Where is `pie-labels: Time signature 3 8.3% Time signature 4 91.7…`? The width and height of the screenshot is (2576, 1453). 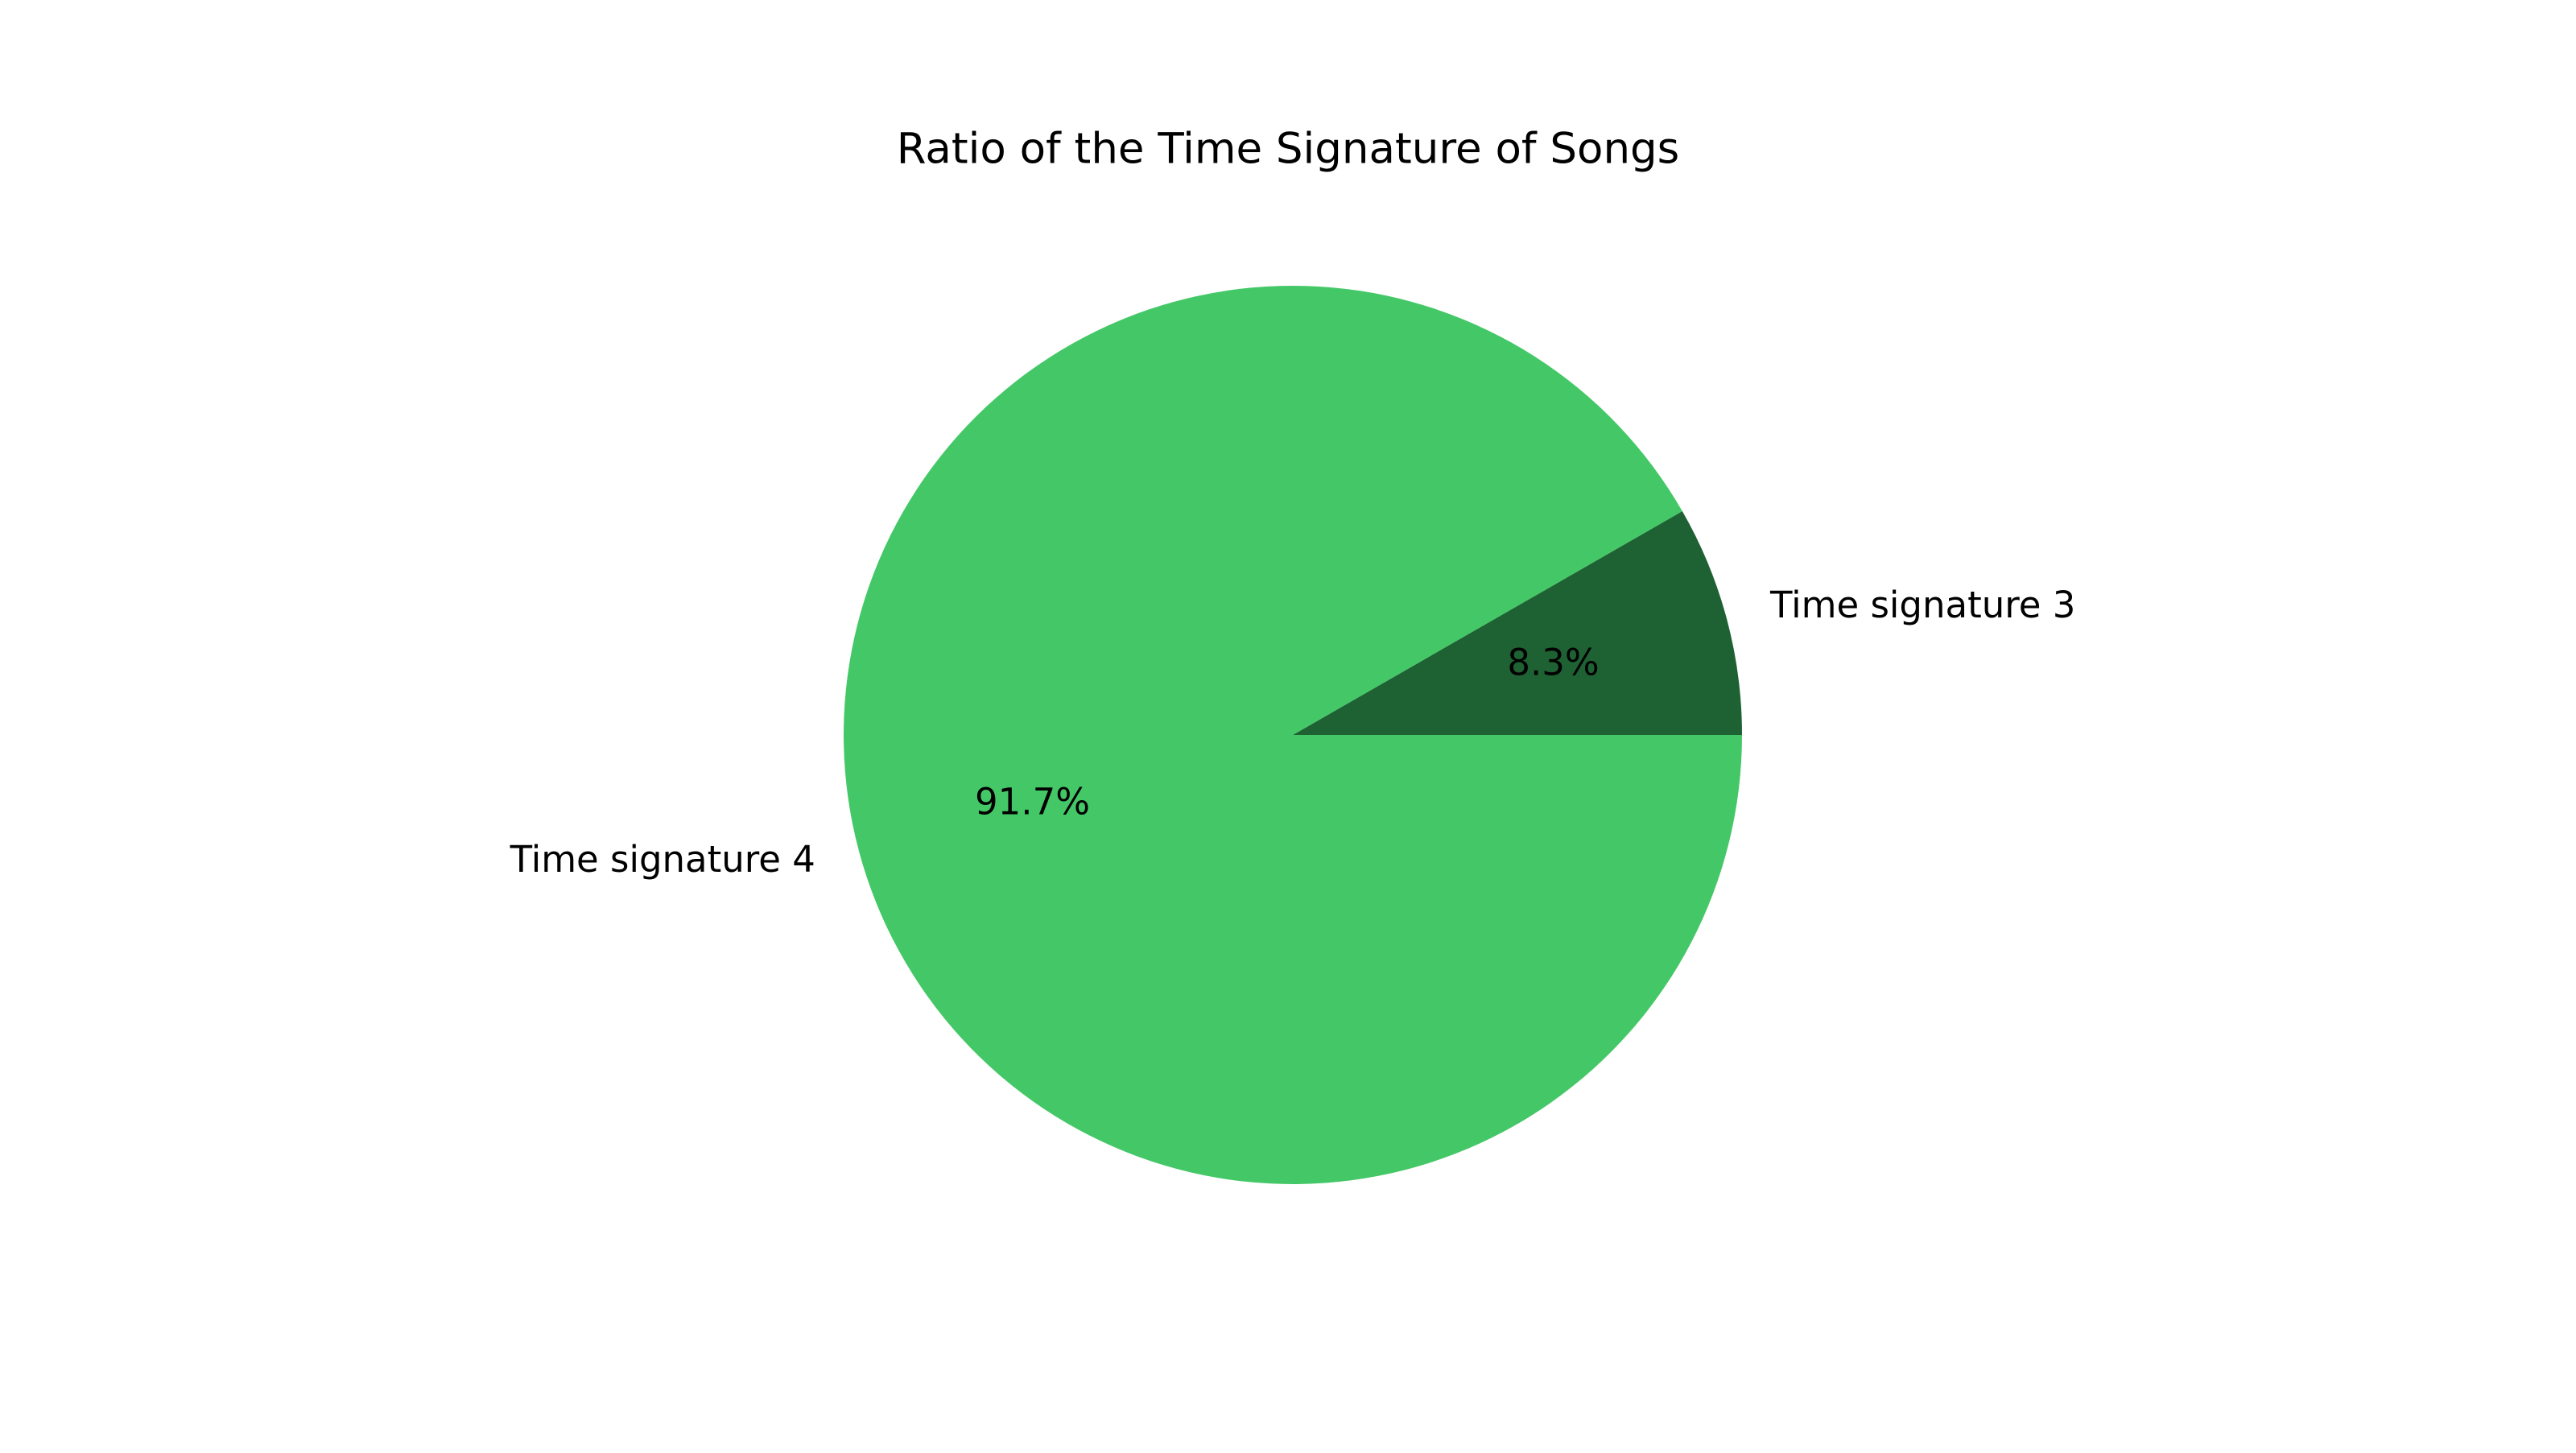 pie-labels: Time signature 3 8.3% Time signature 4 91.7… is located at coordinates (1293, 733).